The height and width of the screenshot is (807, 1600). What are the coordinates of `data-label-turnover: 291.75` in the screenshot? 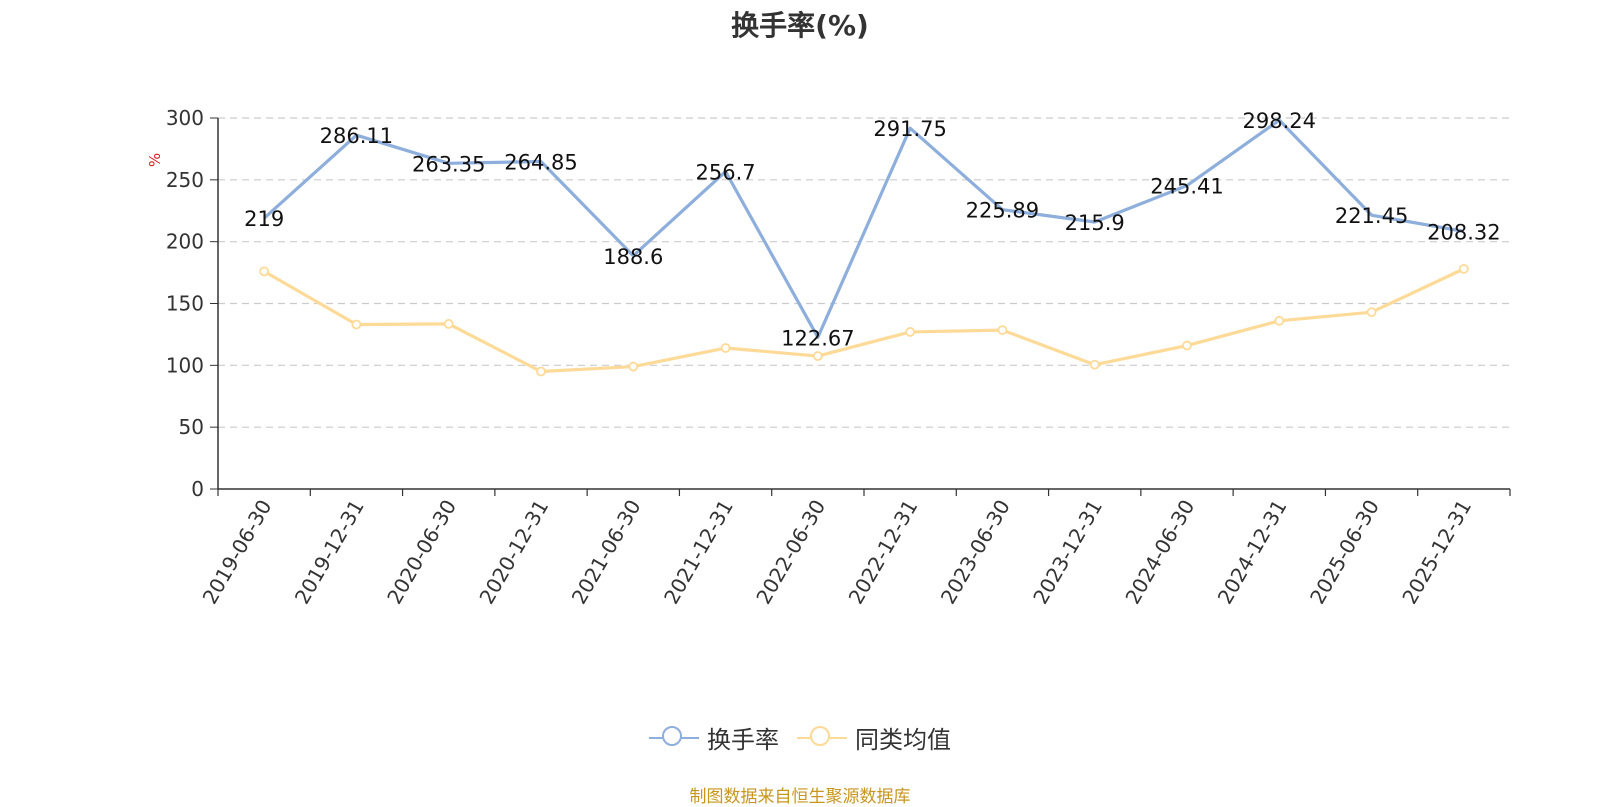 It's located at (909, 129).